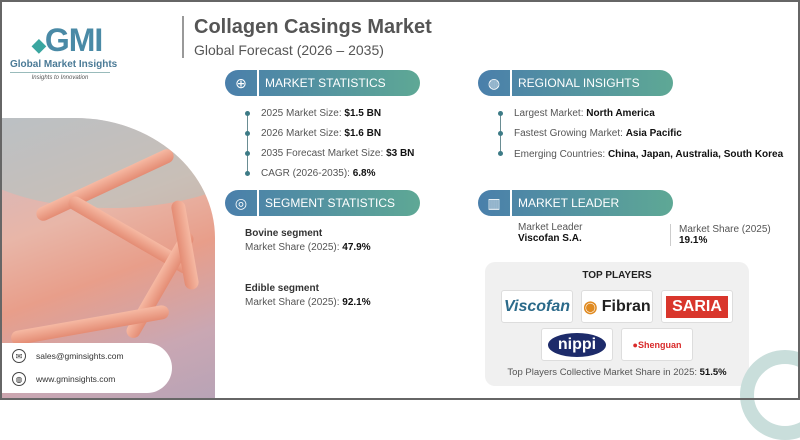 The height and width of the screenshot is (440, 800). What do you see at coordinates (322, 203) in the screenshot?
I see `segment-statistics-header: ◎ SEGMENT STATISTICS` at bounding box center [322, 203].